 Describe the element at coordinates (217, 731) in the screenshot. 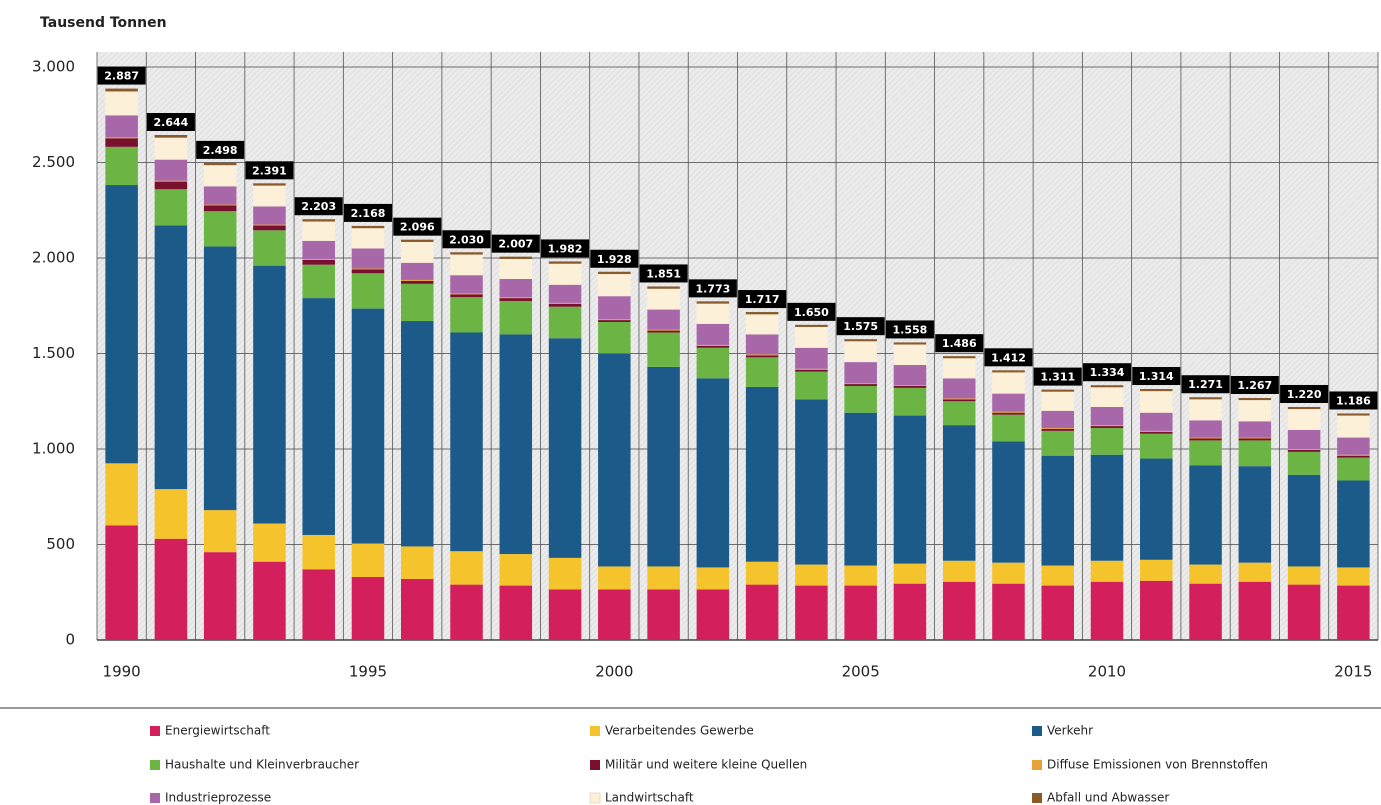

I see `legend-label: Energiewirtschaft` at that location.